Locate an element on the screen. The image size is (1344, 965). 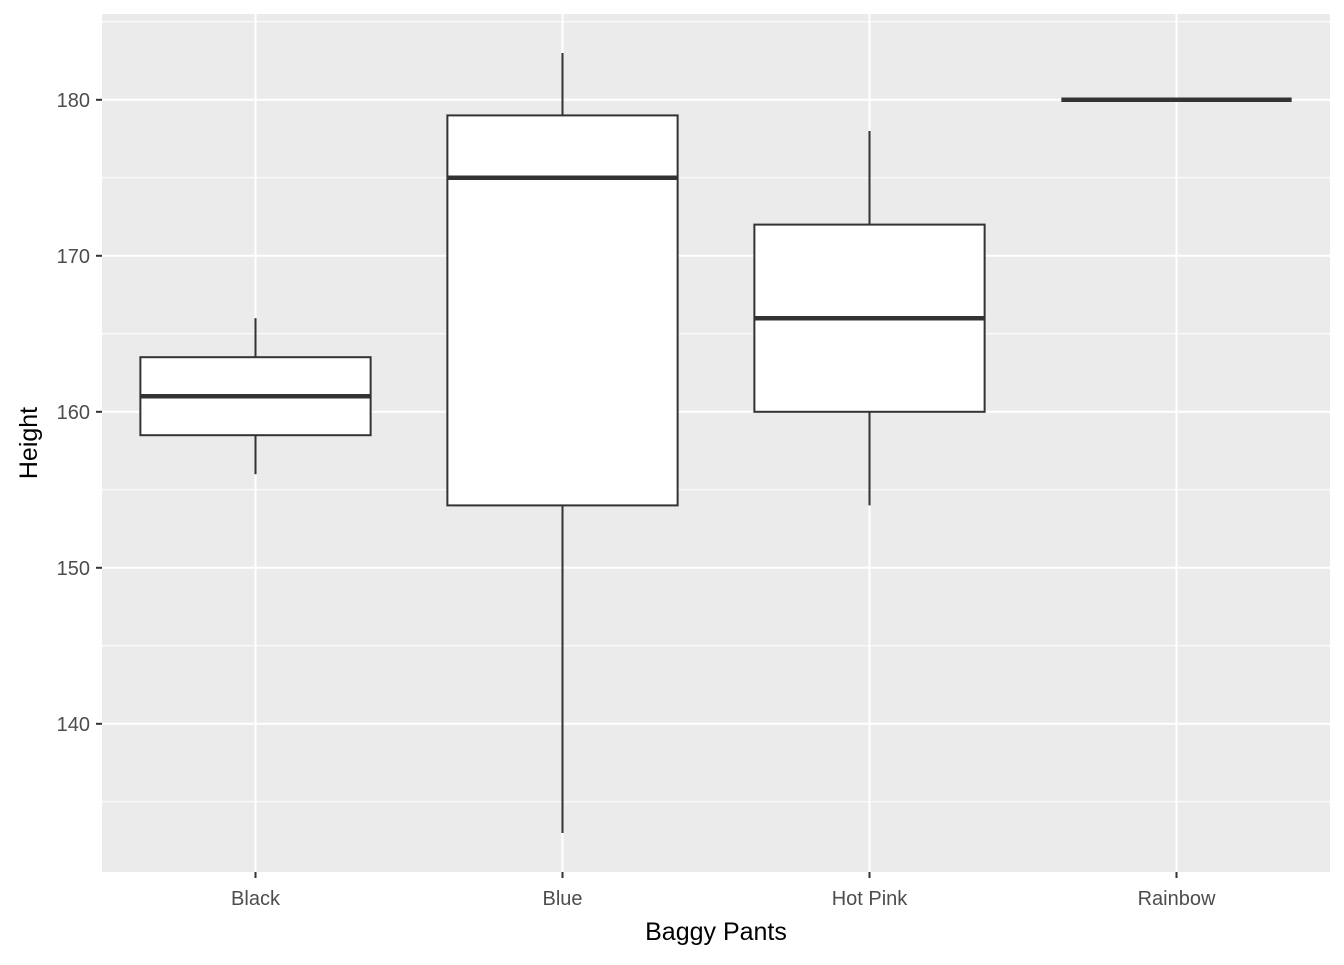
x-tick-label: Black is located at coordinates (256, 899).